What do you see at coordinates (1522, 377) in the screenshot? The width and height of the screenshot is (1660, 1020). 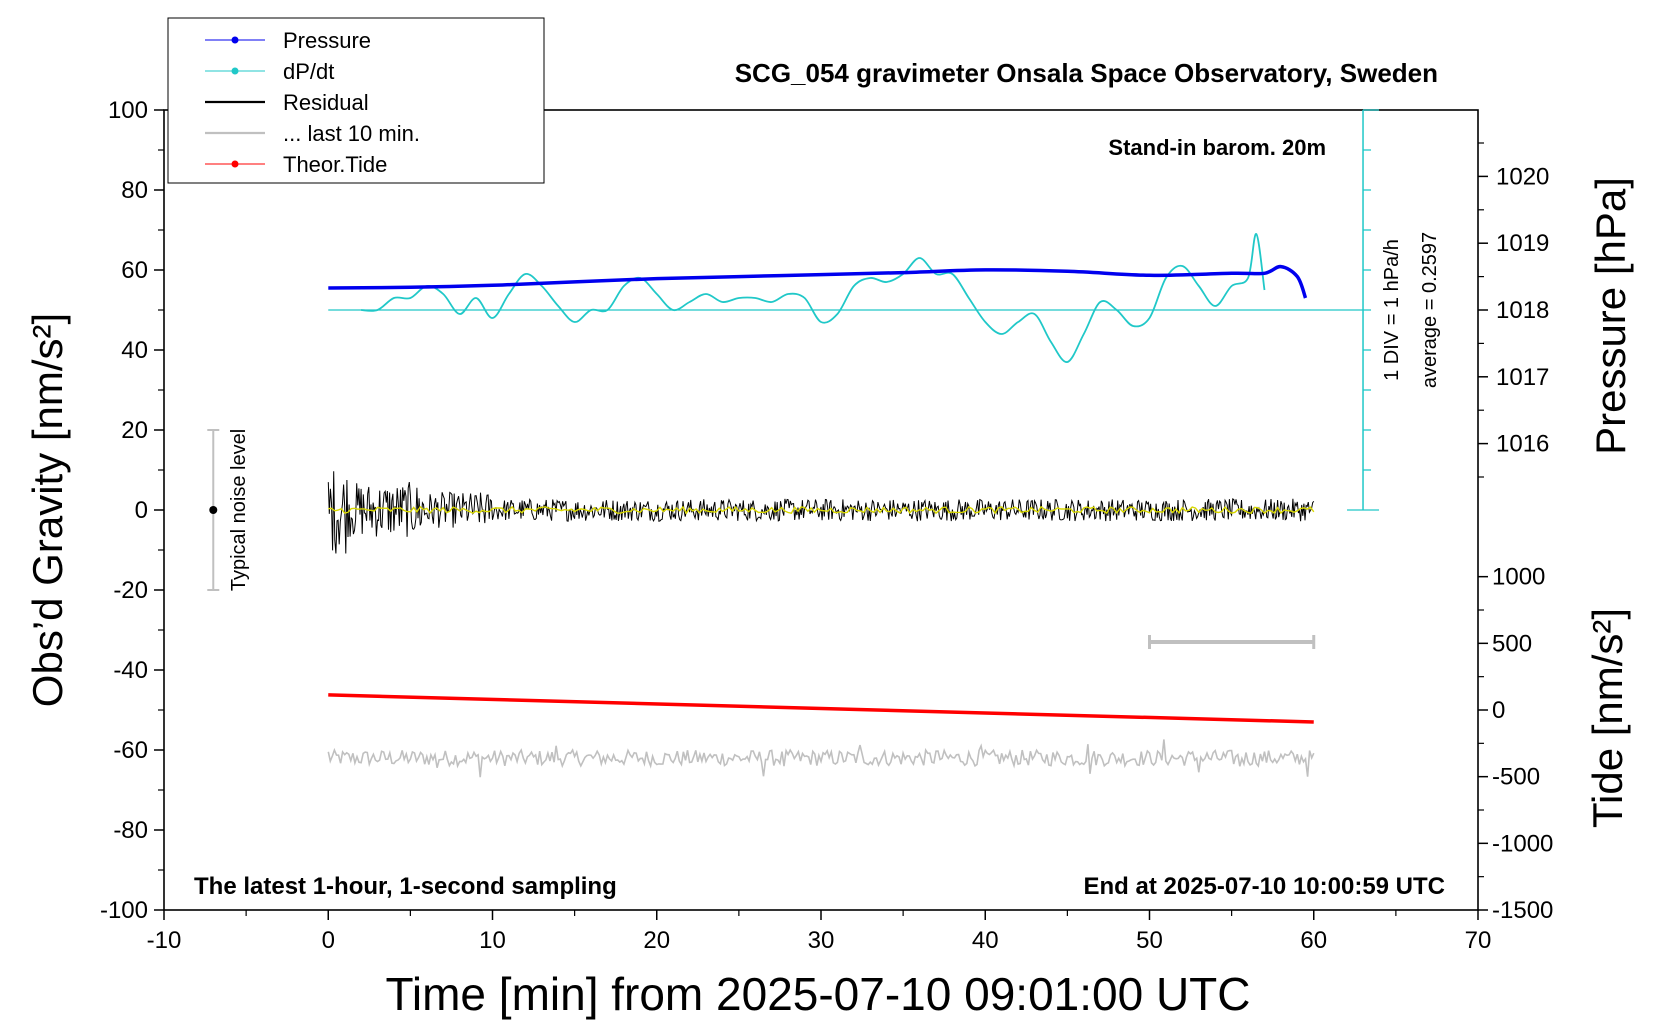 I see `pressure-tick-label: 1017` at bounding box center [1522, 377].